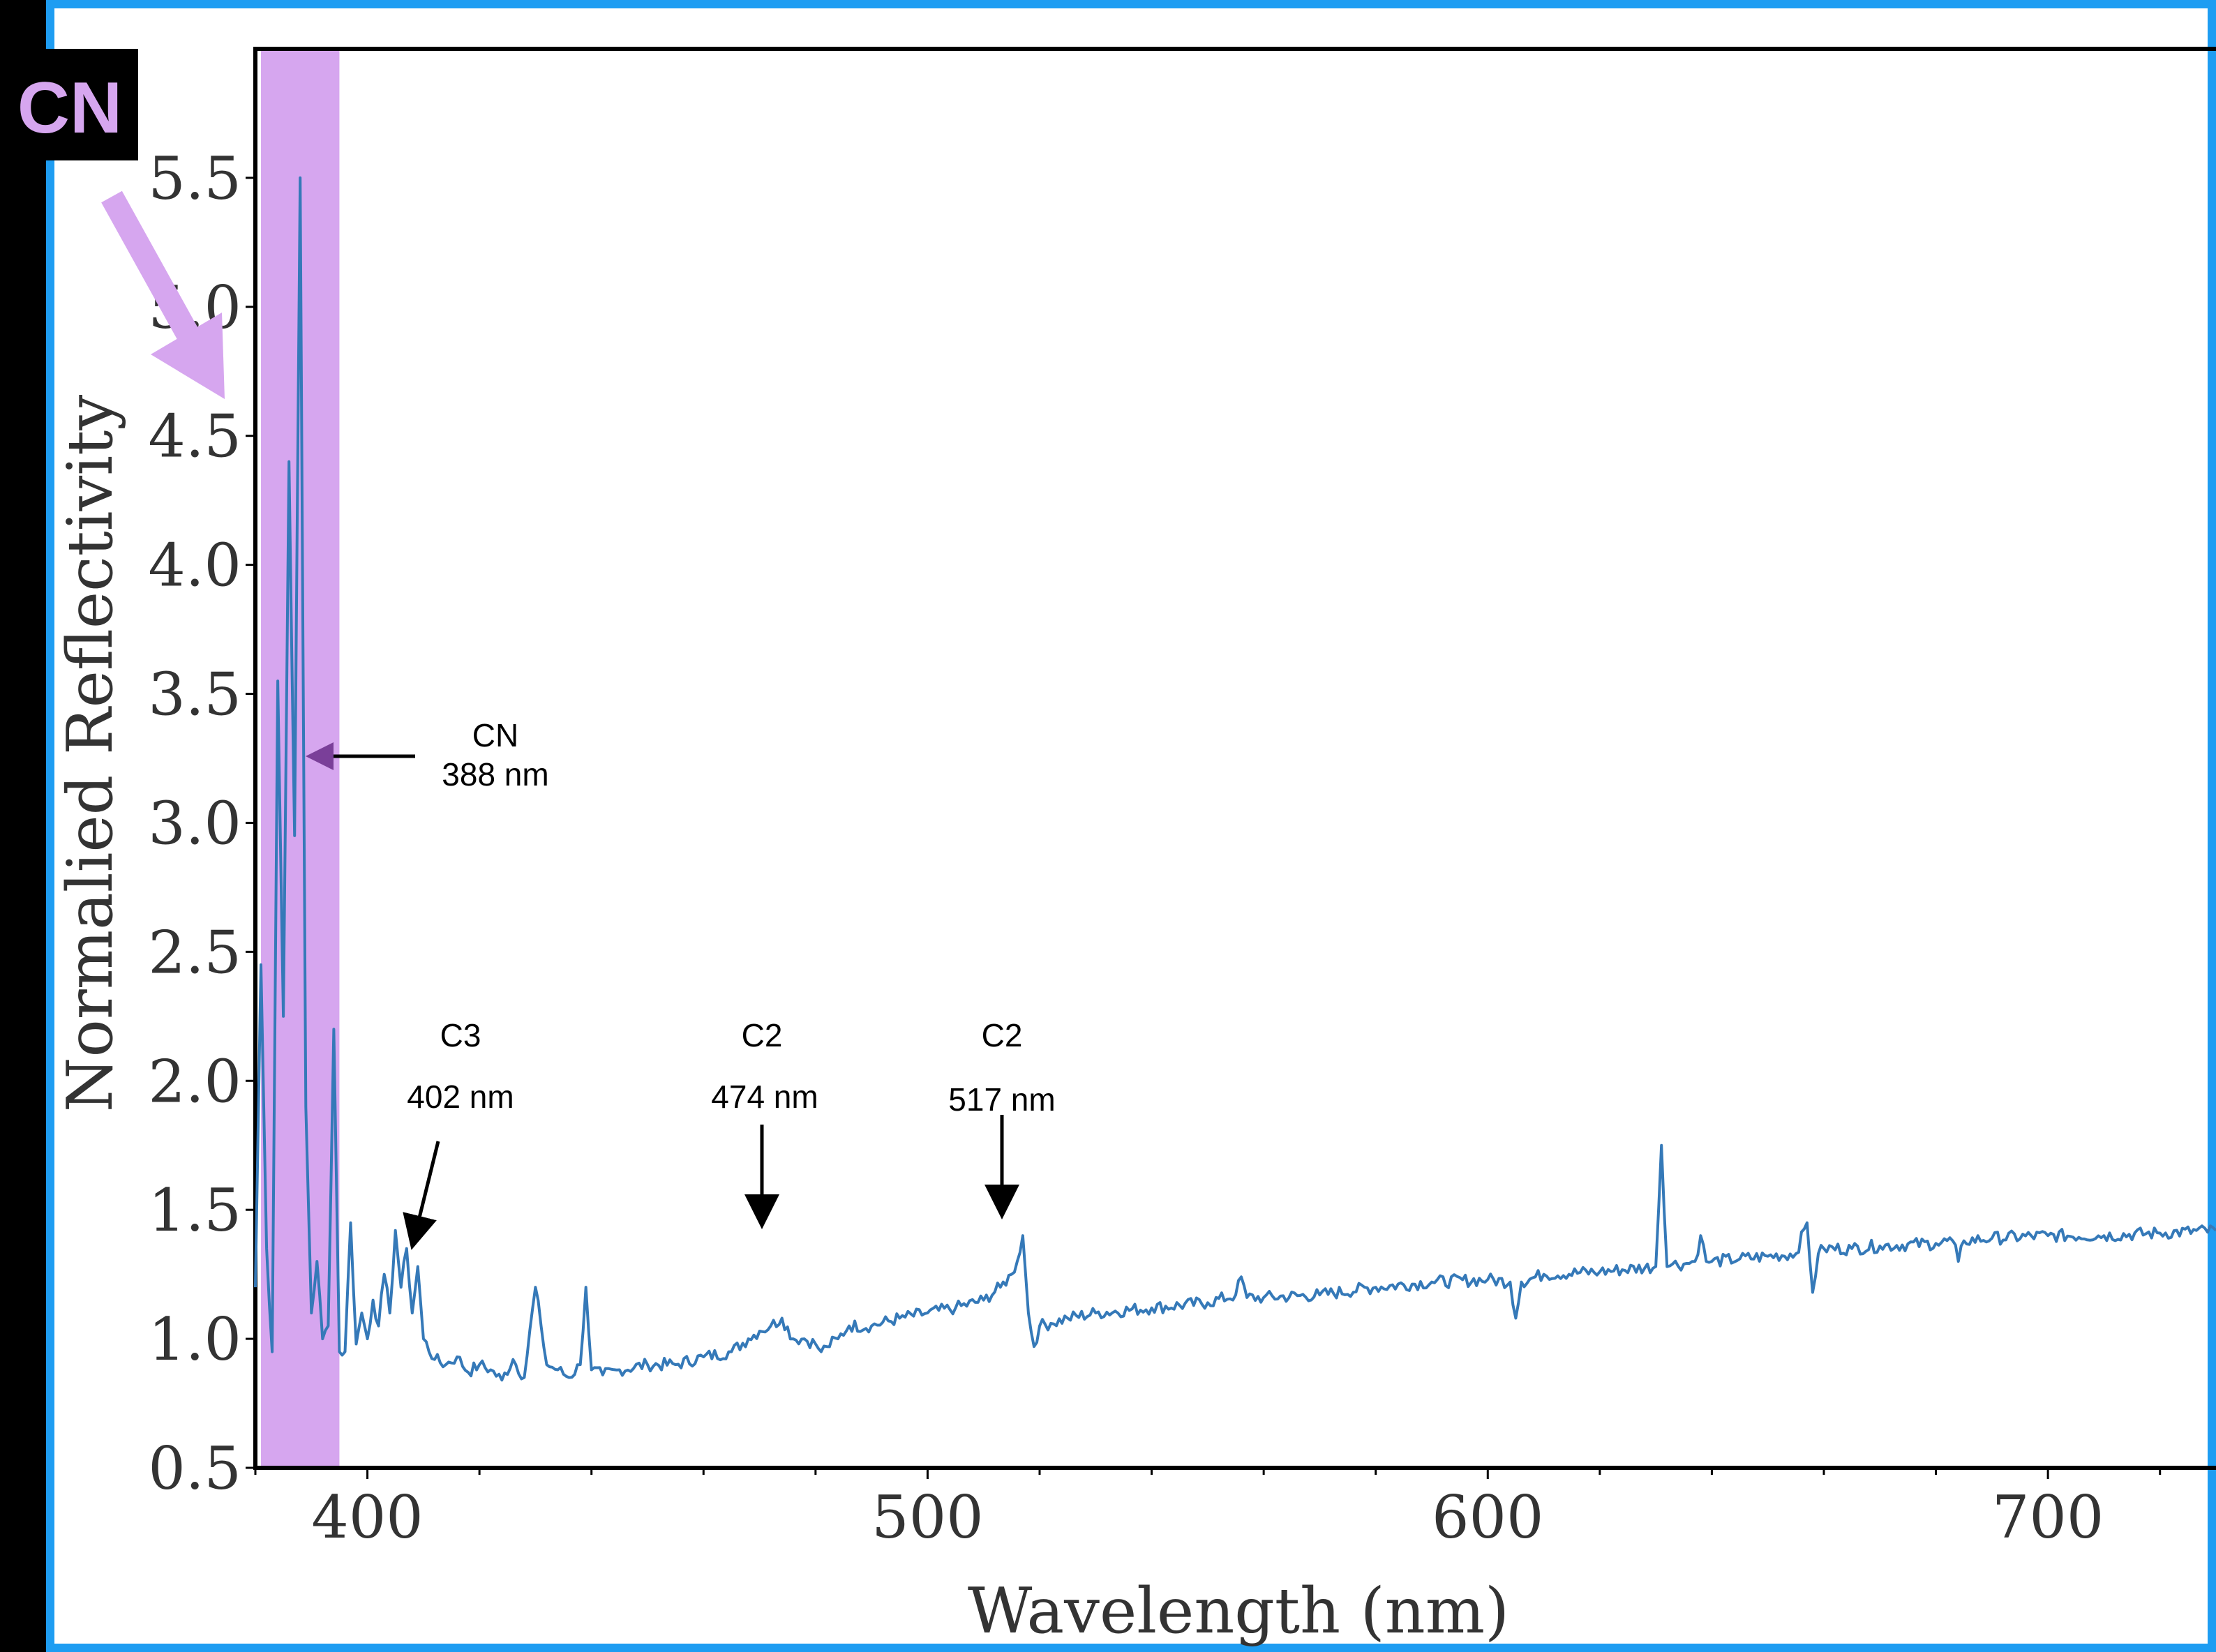 The height and width of the screenshot is (1652, 2216). What do you see at coordinates (194, 566) in the screenshot?
I see `y-tick-label: 4.0` at bounding box center [194, 566].